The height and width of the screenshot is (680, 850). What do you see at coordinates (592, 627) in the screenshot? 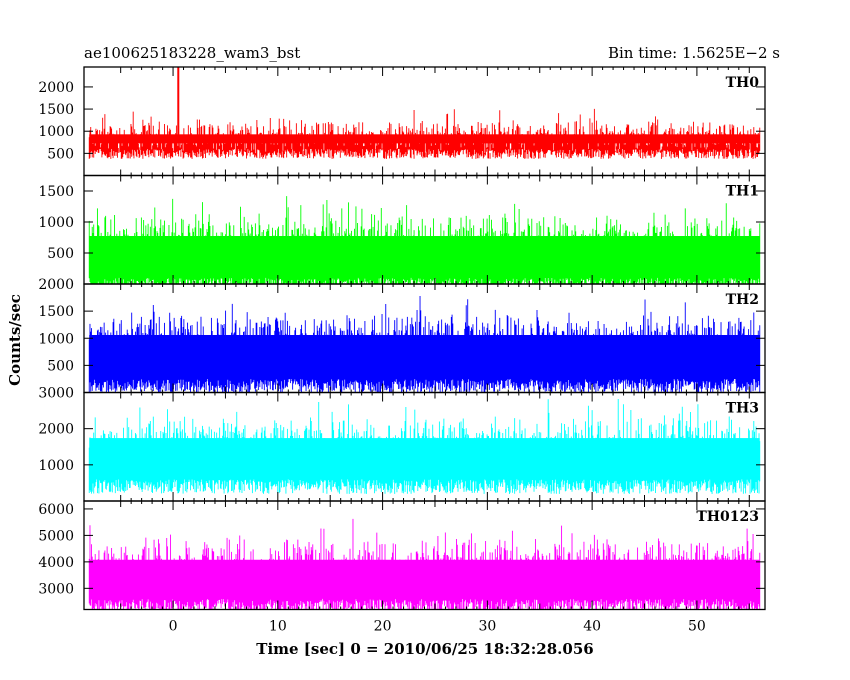
I see `x-tick-label: 40` at bounding box center [592, 627].